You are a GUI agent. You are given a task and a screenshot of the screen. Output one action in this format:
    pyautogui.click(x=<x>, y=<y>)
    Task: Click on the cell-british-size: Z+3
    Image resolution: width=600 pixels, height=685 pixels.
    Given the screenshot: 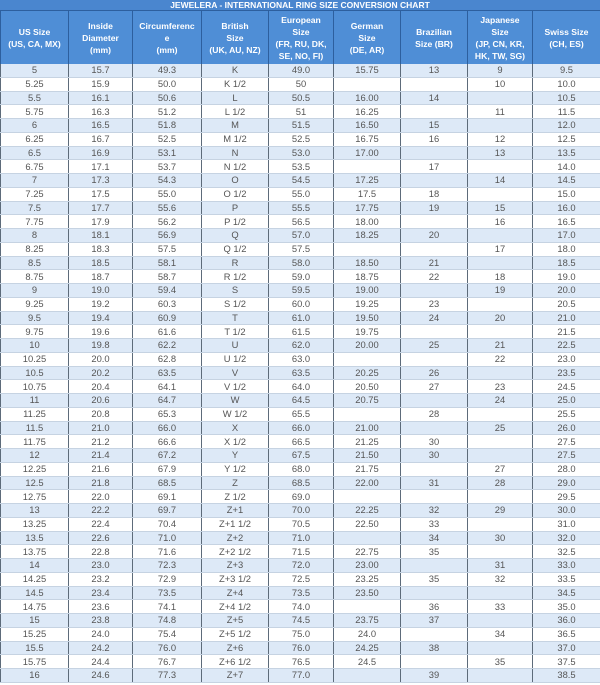 What is the action you would take?
    pyautogui.click(x=235, y=565)
    